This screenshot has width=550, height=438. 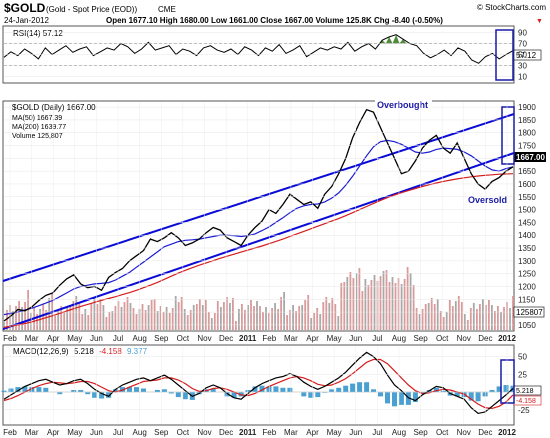 I want to click on price-x-tick-13: Mar, so click(x=291, y=338).